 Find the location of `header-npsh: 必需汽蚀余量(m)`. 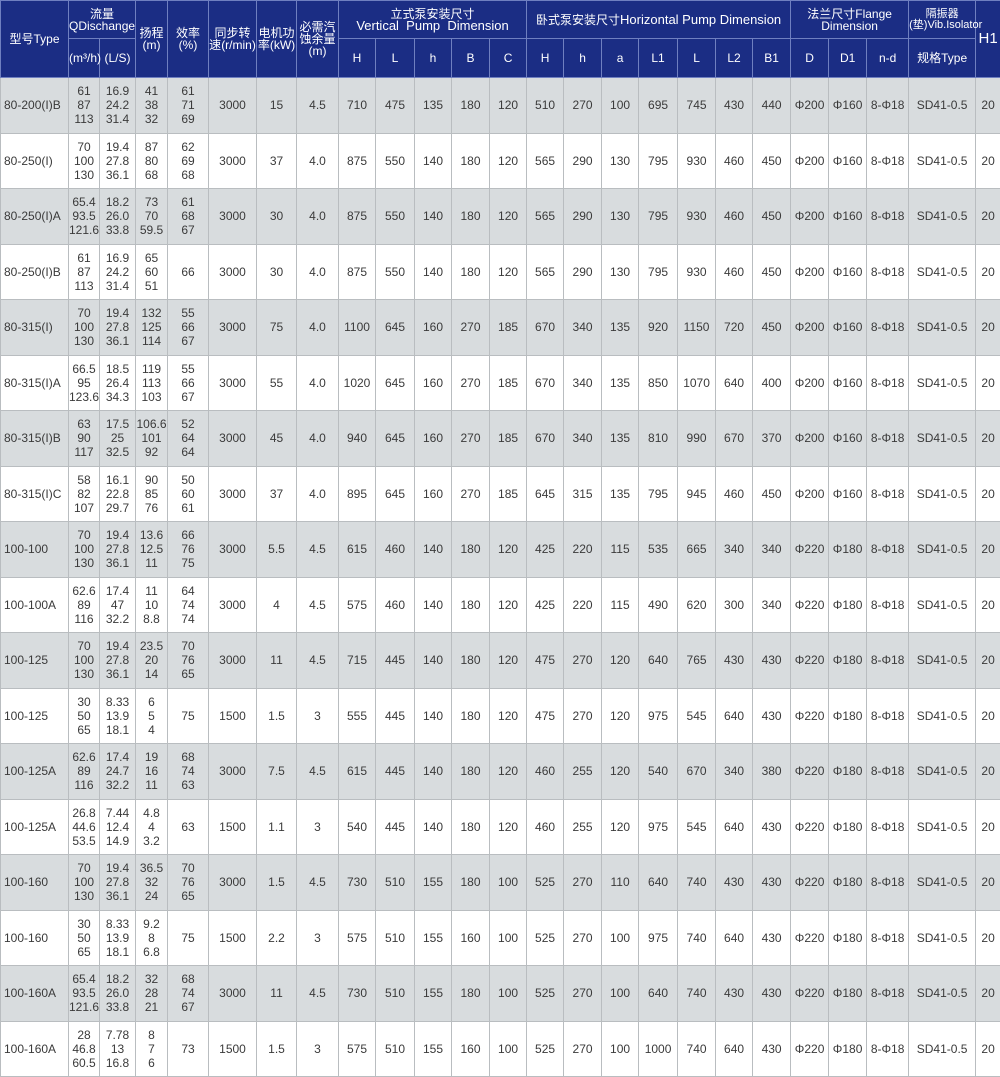

header-npsh: 必需汽蚀余量(m) is located at coordinates (318, 39).